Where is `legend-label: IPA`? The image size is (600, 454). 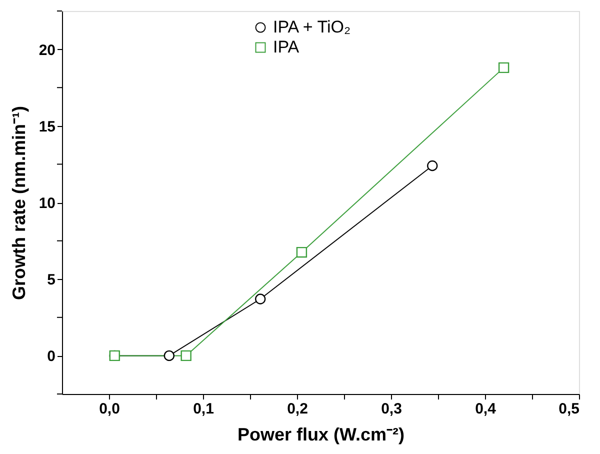
legend-label: IPA is located at coordinates (286, 47).